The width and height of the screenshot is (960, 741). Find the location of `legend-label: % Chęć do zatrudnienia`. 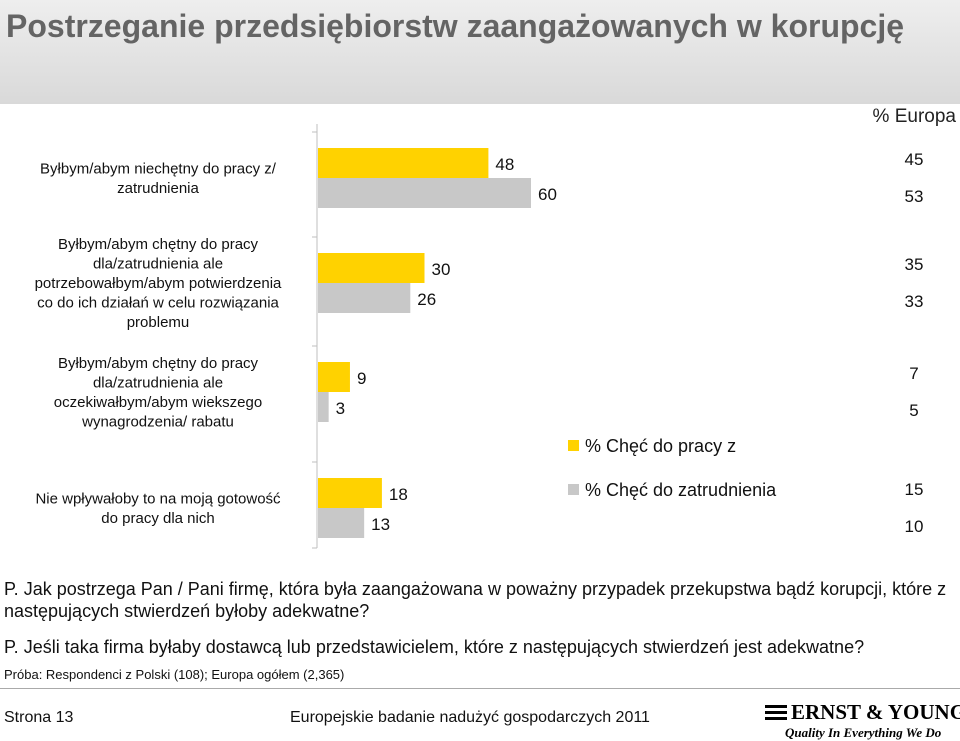

legend-label: % Chęć do zatrudnienia is located at coordinates (681, 490).